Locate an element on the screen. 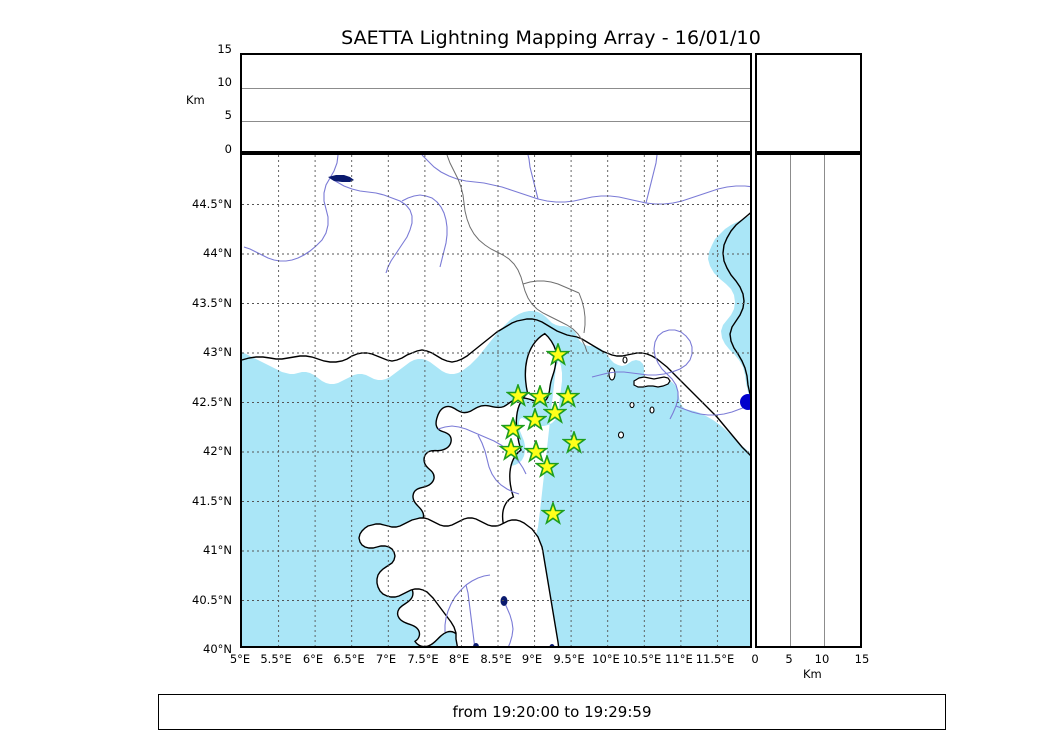  river-po is located at coordinates (585, 180).